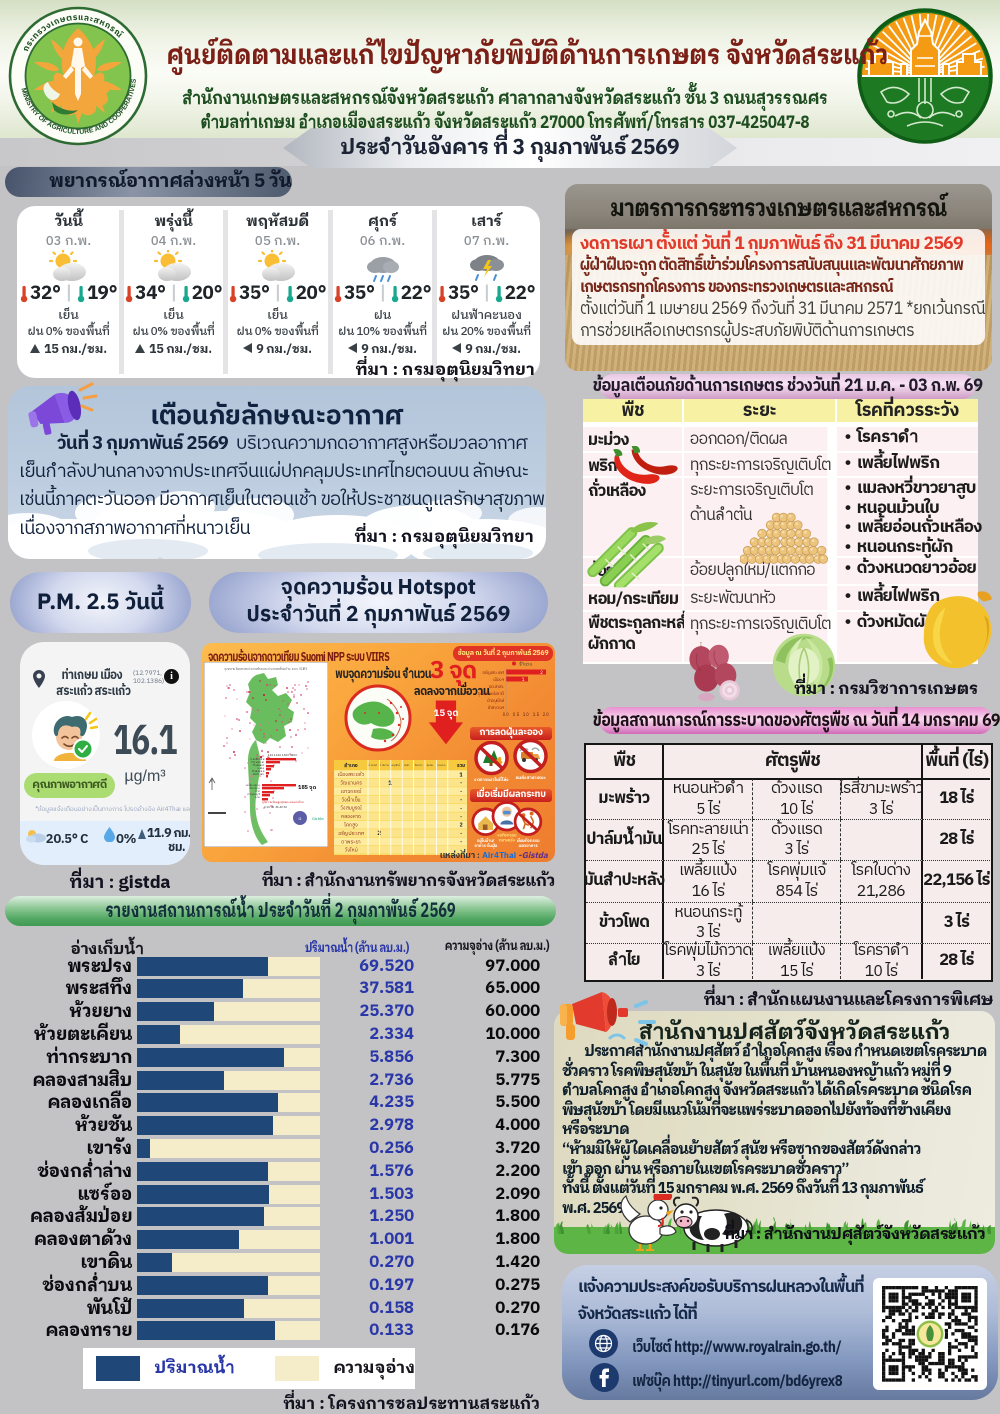 The image size is (1000, 1414). What do you see at coordinates (525, 665) in the screenshot?
I see `svg-text: จำนวน` at bounding box center [525, 665].